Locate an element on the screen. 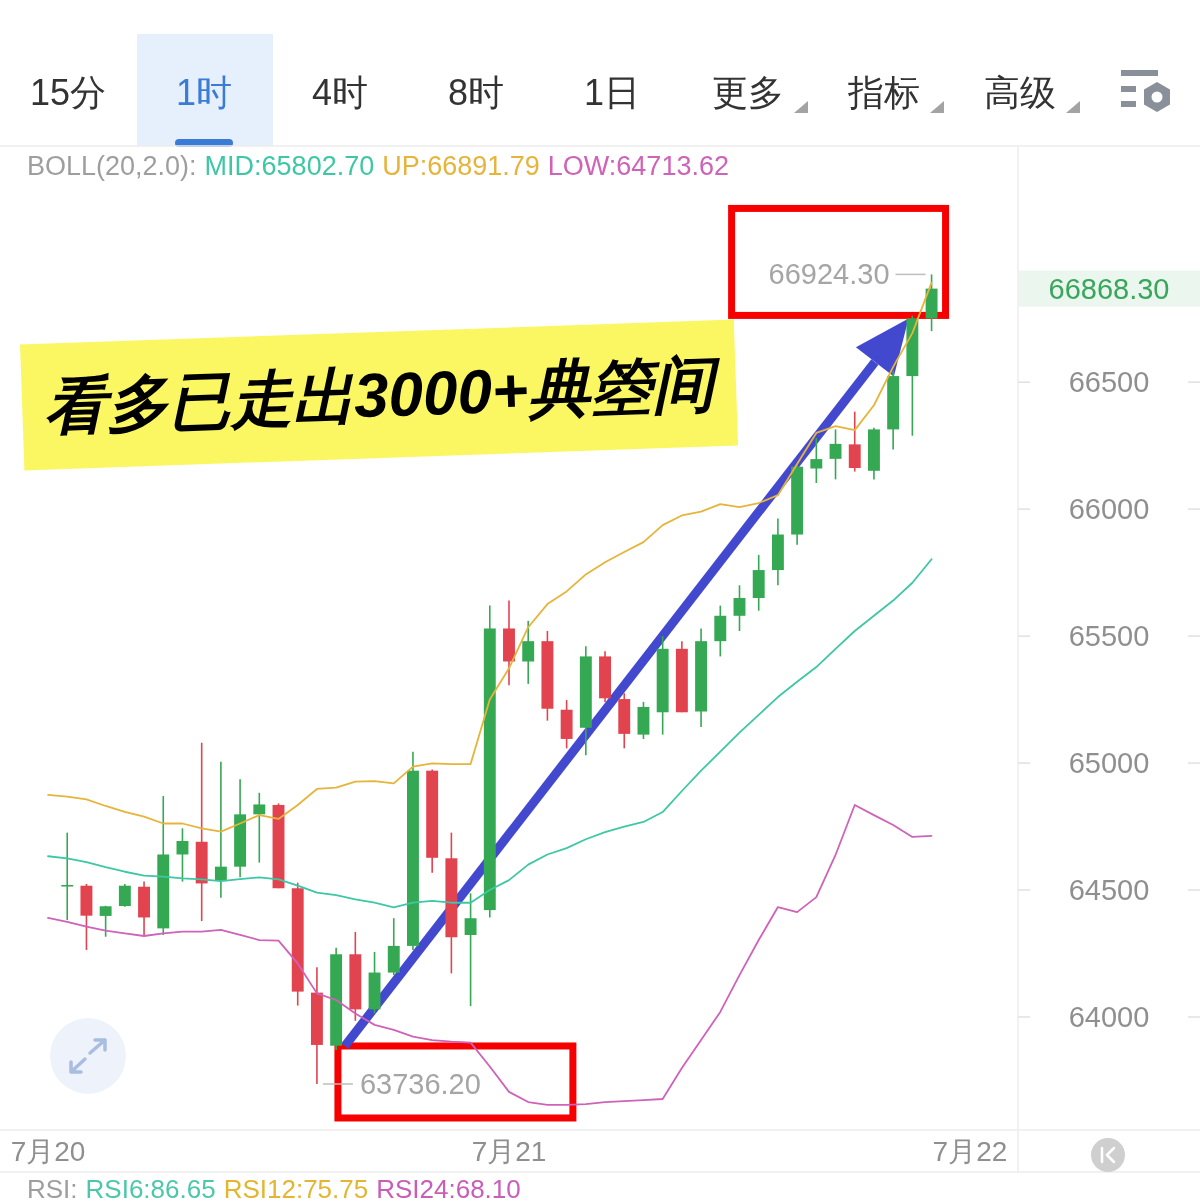 This screenshot has width=1200, height=1203. text: RSI12:75.75 is located at coordinates (296, 1188).